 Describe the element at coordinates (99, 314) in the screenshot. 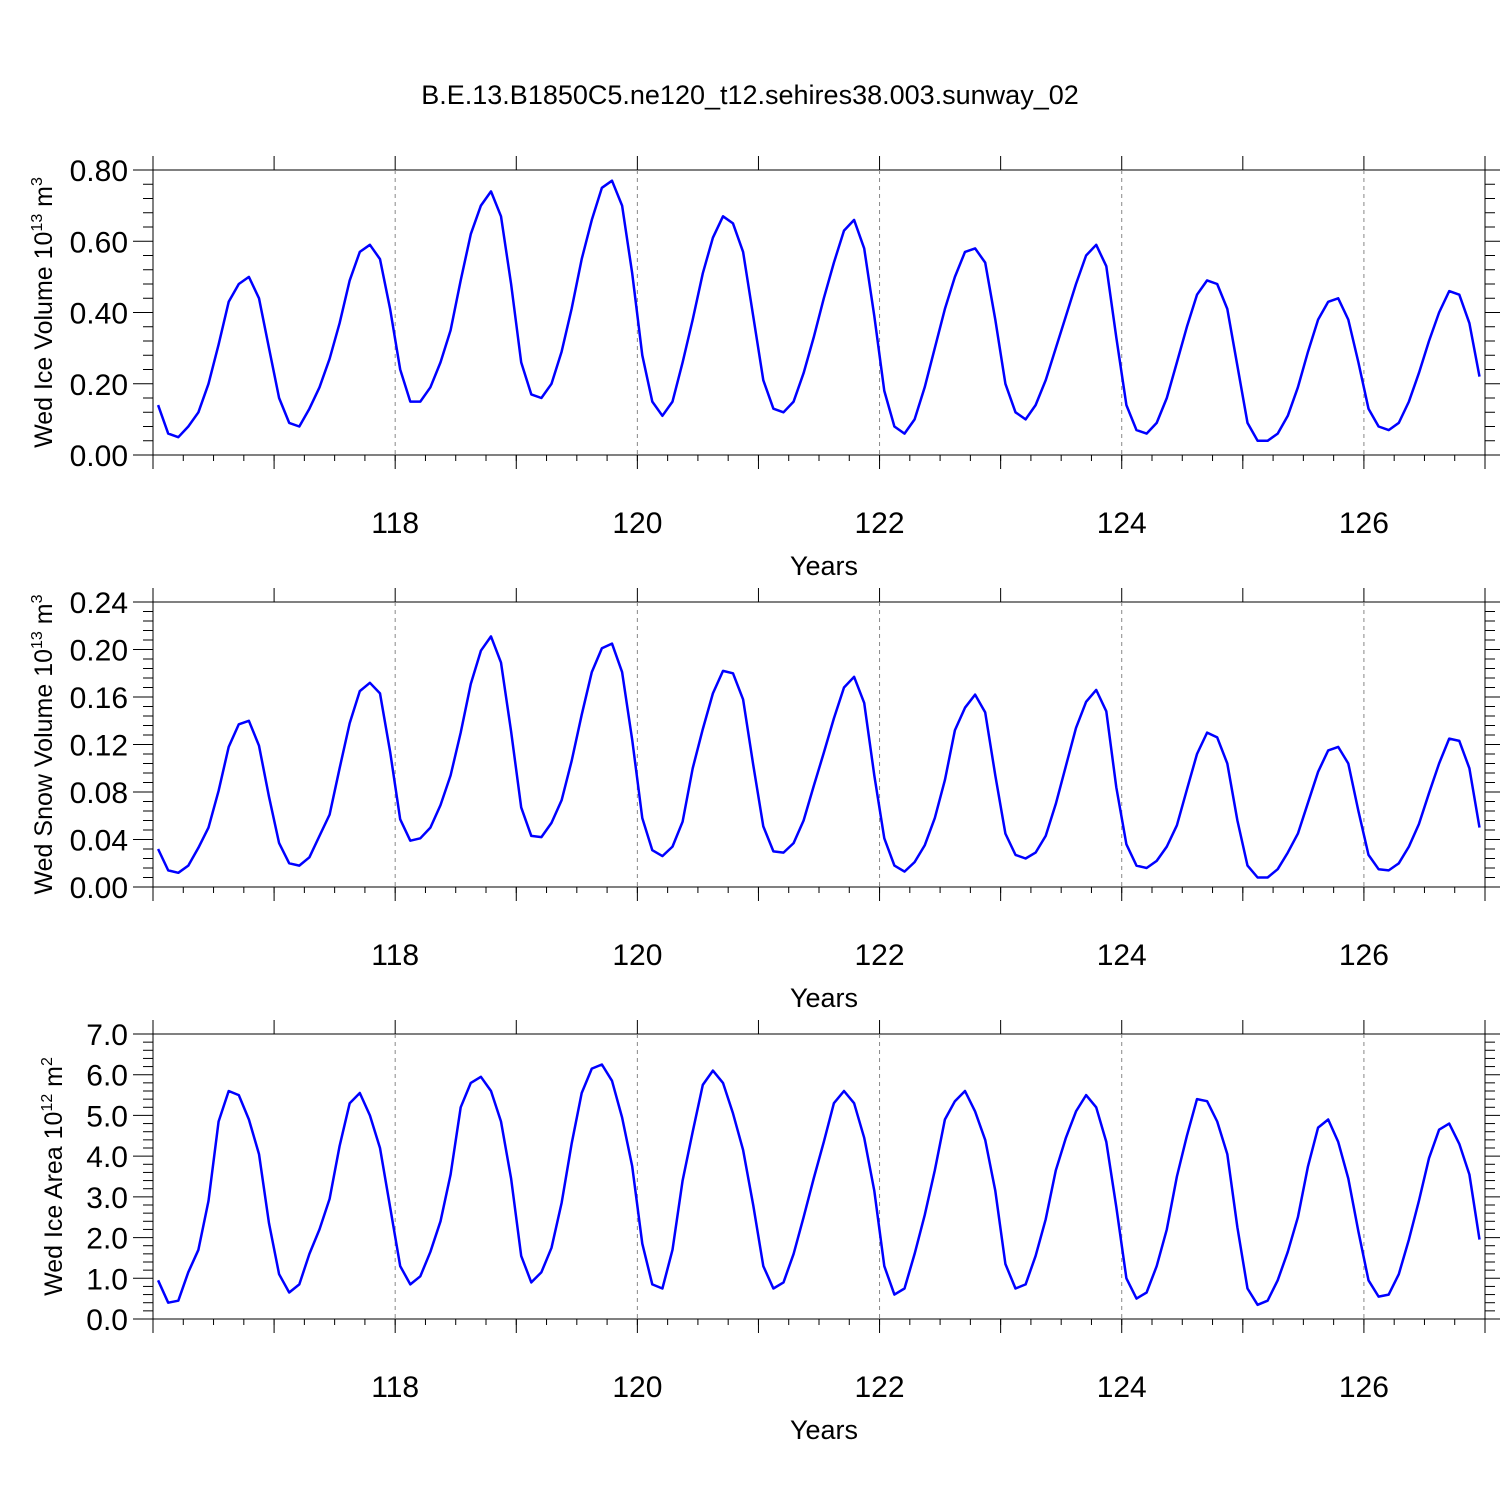

I see `y-tick-label: 0.40` at that location.